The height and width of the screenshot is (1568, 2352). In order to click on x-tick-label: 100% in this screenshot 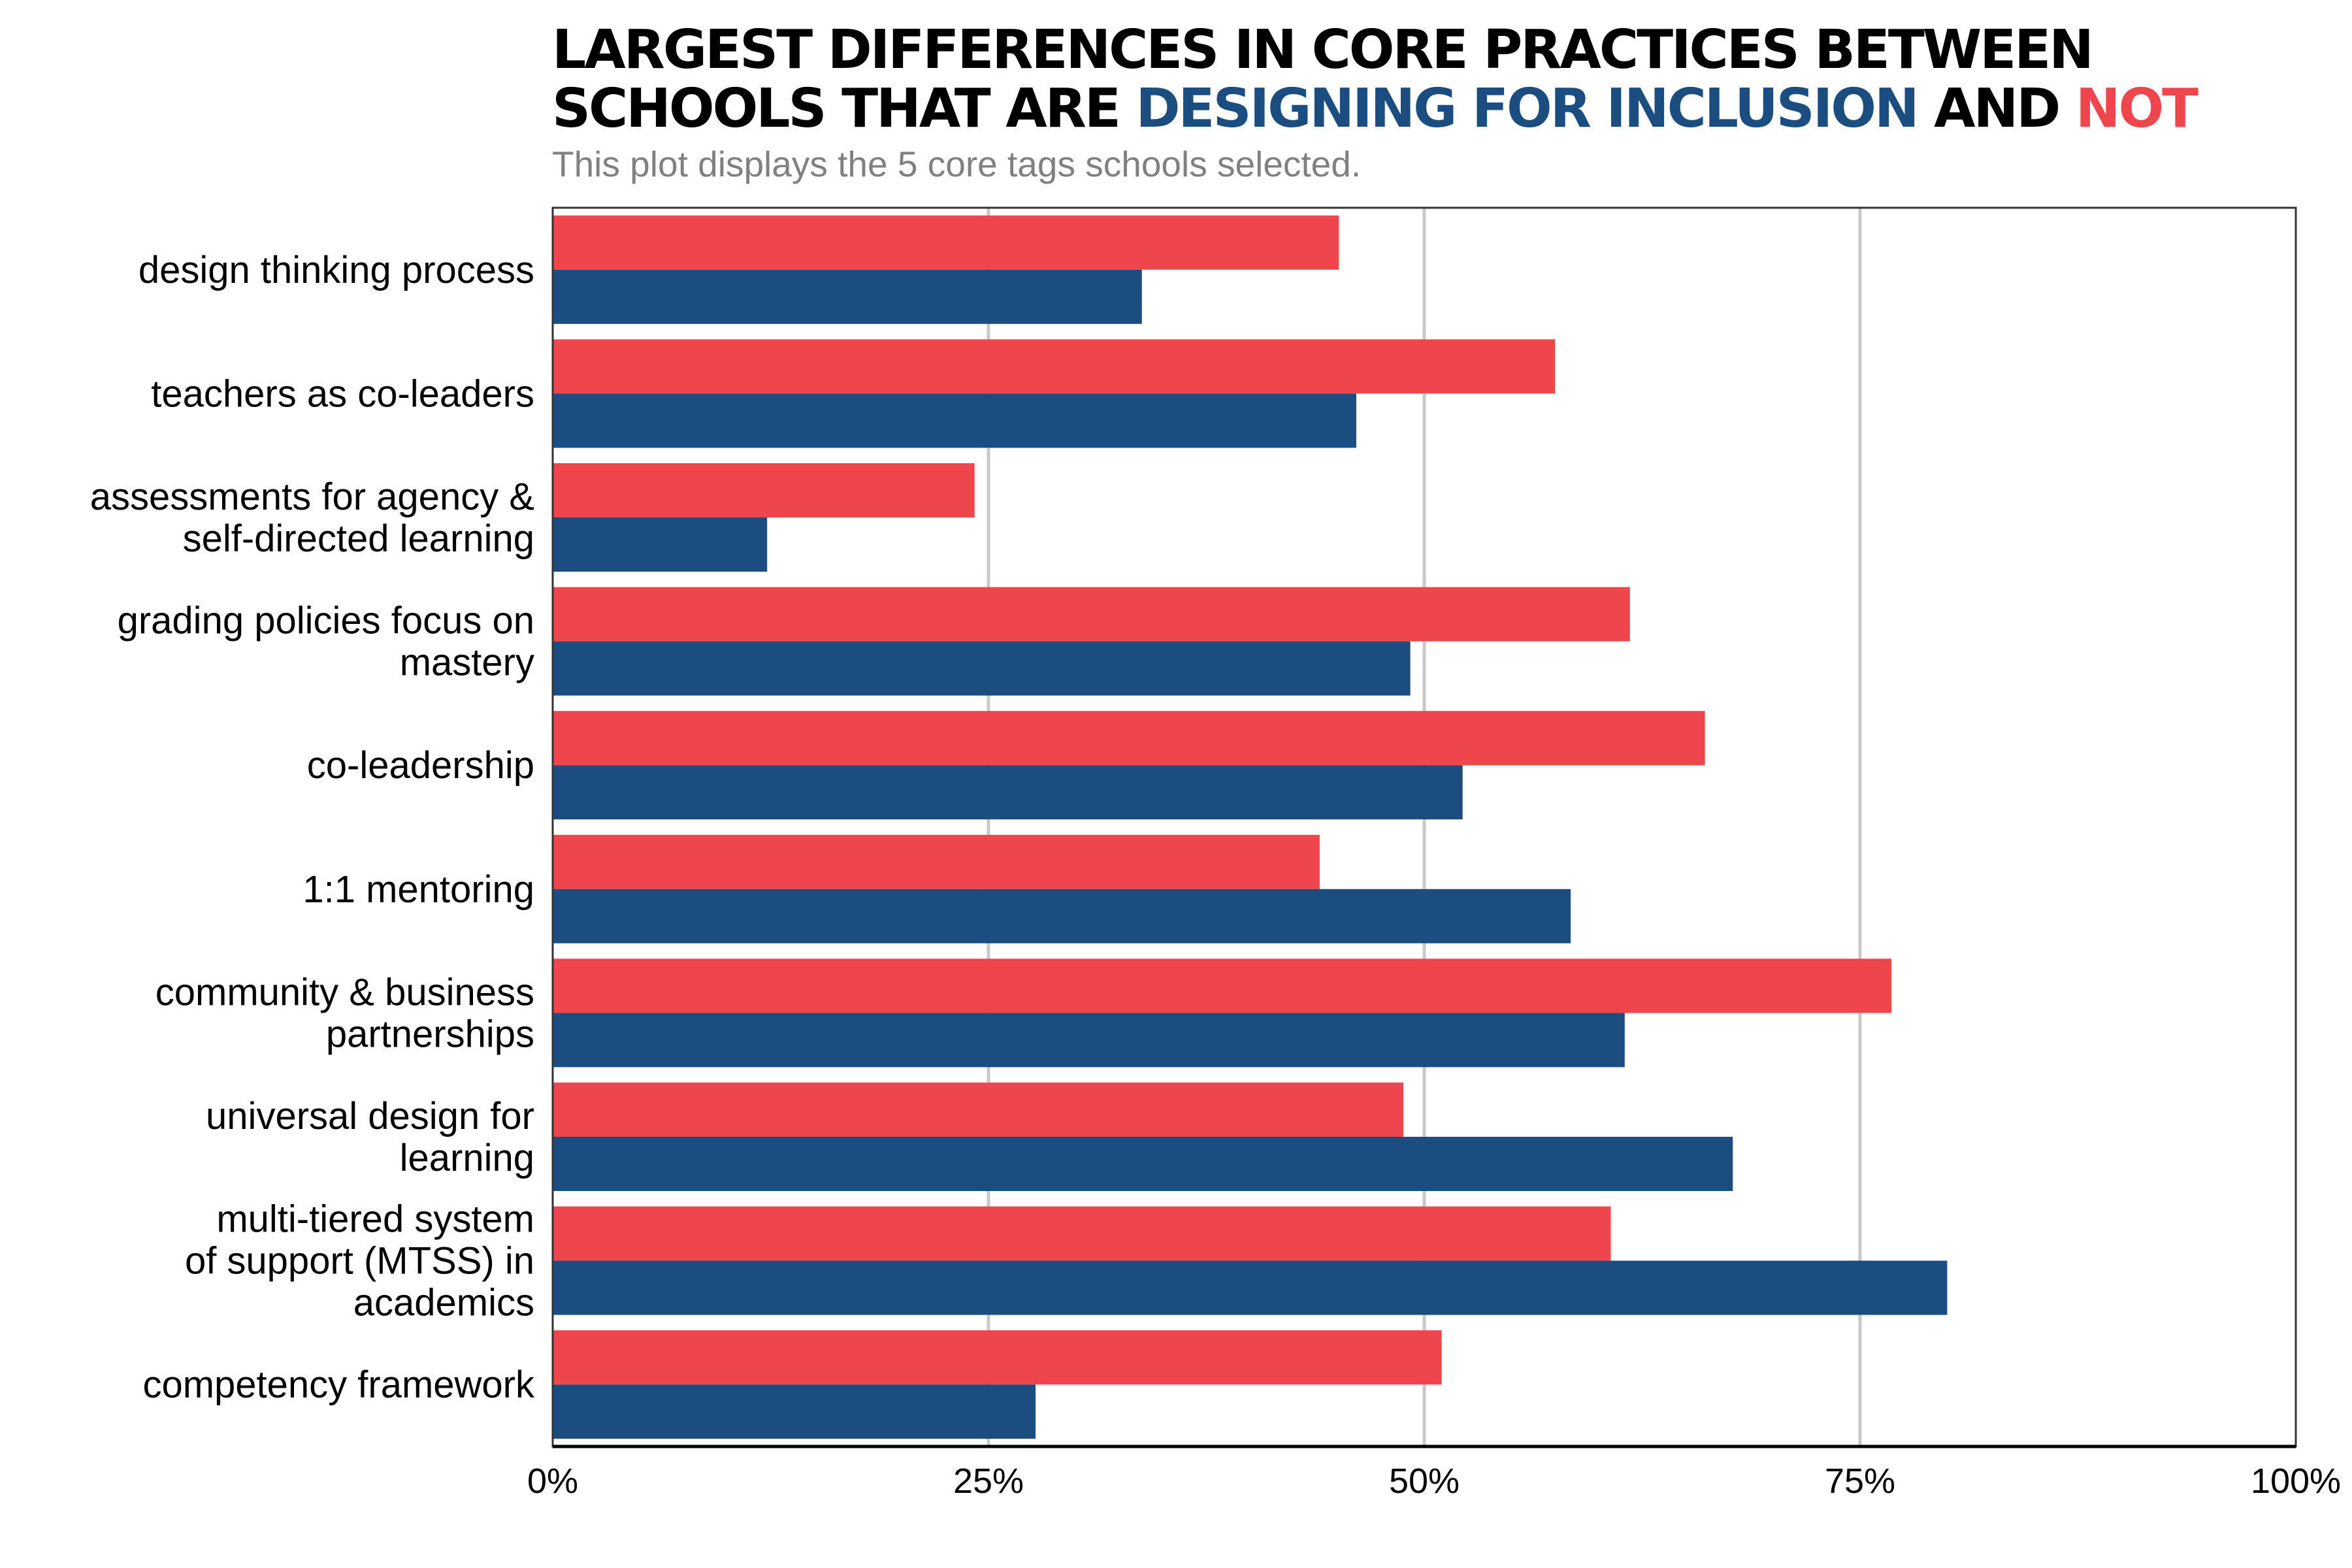, I will do `click(2296, 1481)`.